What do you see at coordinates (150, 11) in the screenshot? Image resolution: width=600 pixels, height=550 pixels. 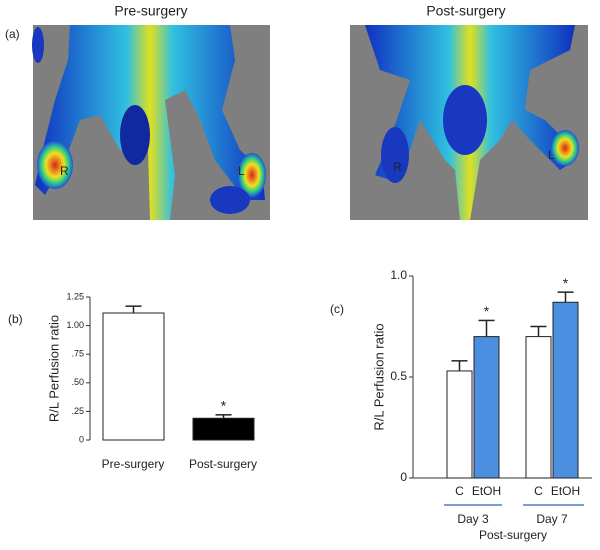 I see `image-title: Pre-surgery` at bounding box center [150, 11].